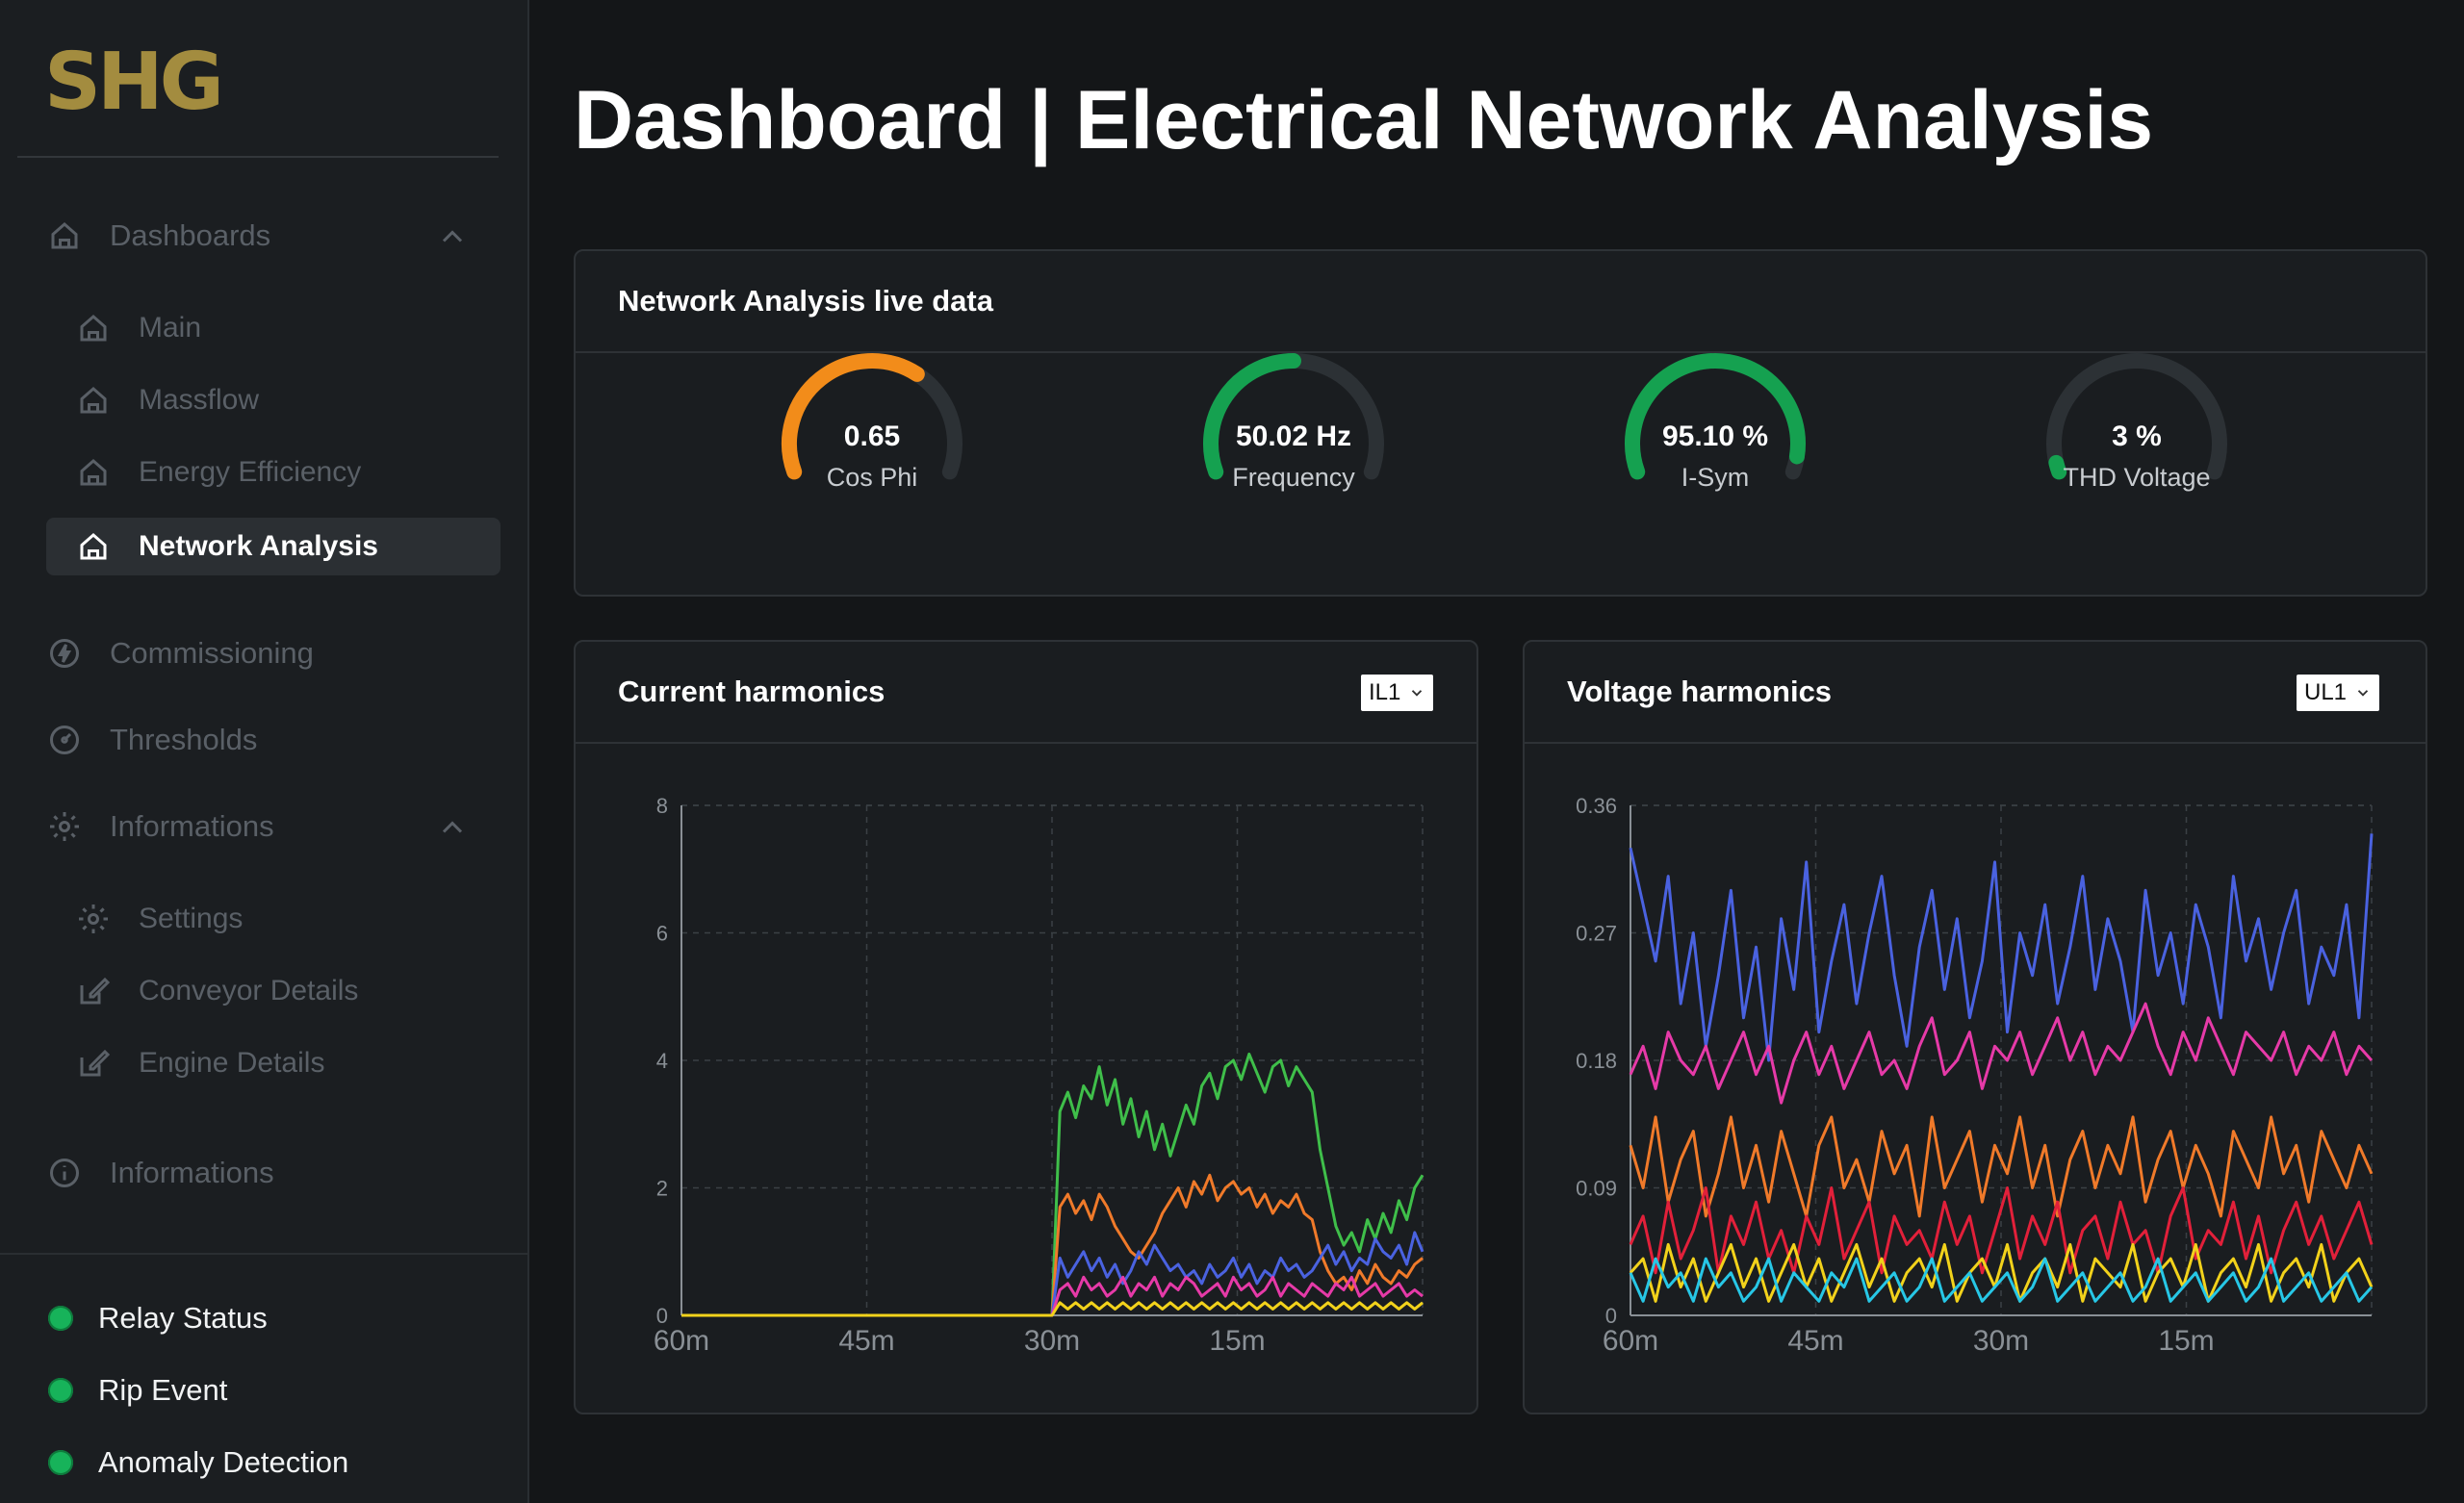 The image size is (2464, 1503). I want to click on gauge-track, so click(2136, 416).